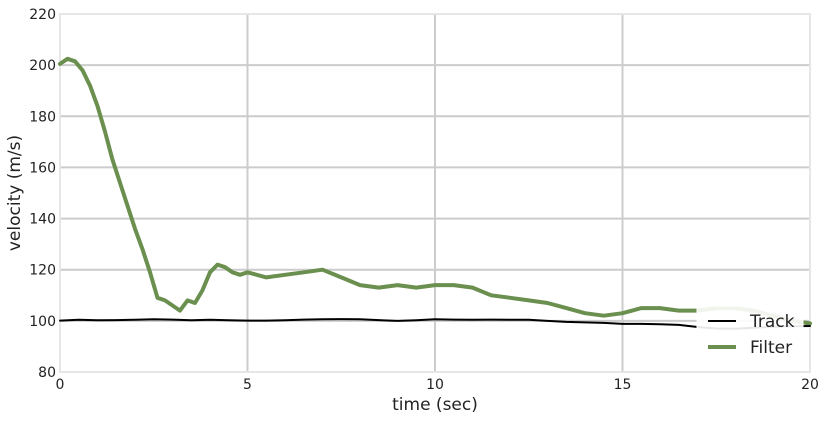 The image size is (825, 424). Describe the element at coordinates (42, 117) in the screenshot. I see `y-tick-label: 180` at that location.